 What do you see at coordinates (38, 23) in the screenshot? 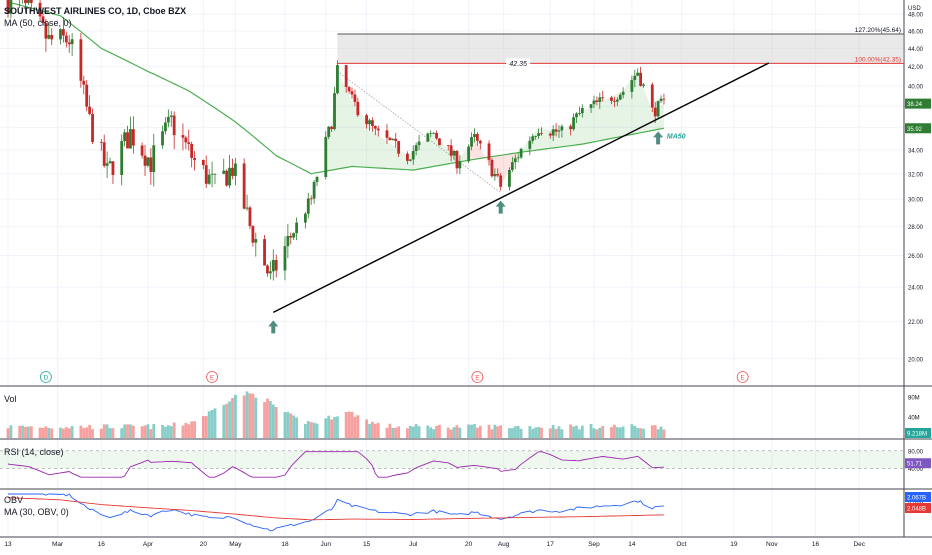
I see `ma-indicator-label: MA (50, close, 0)` at bounding box center [38, 23].